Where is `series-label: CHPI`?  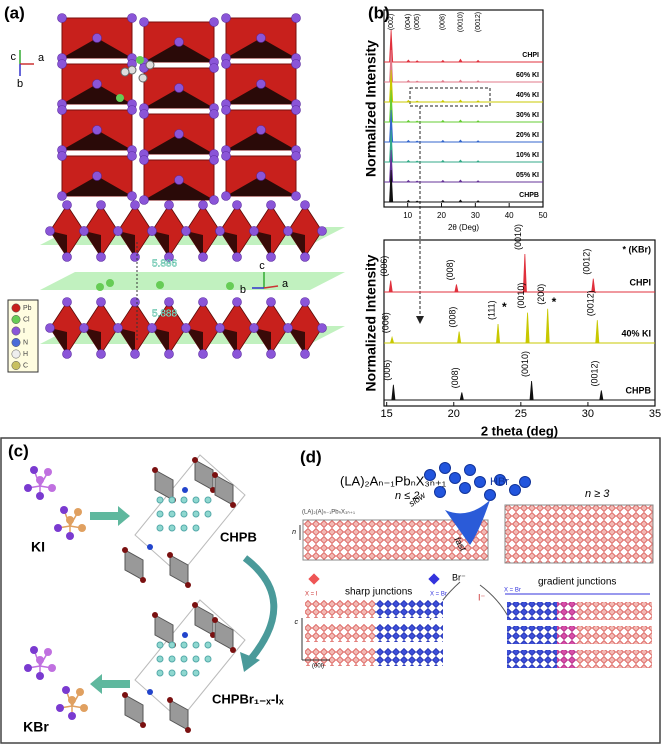 series-label: CHPI is located at coordinates (530, 55).